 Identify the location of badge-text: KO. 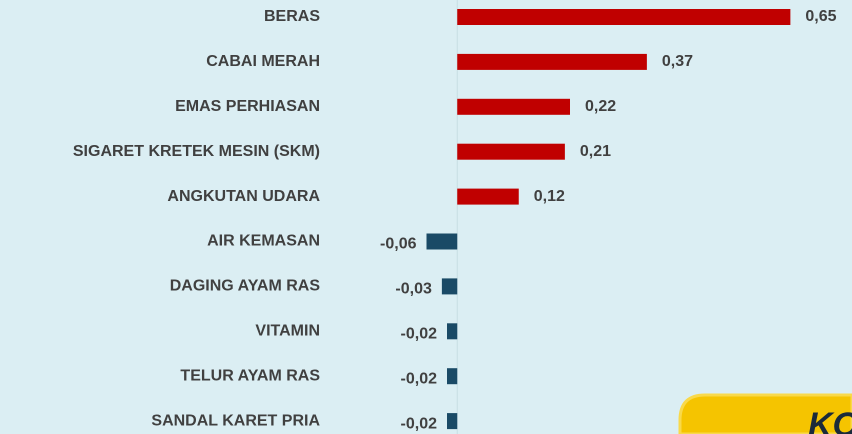
(830, 420).